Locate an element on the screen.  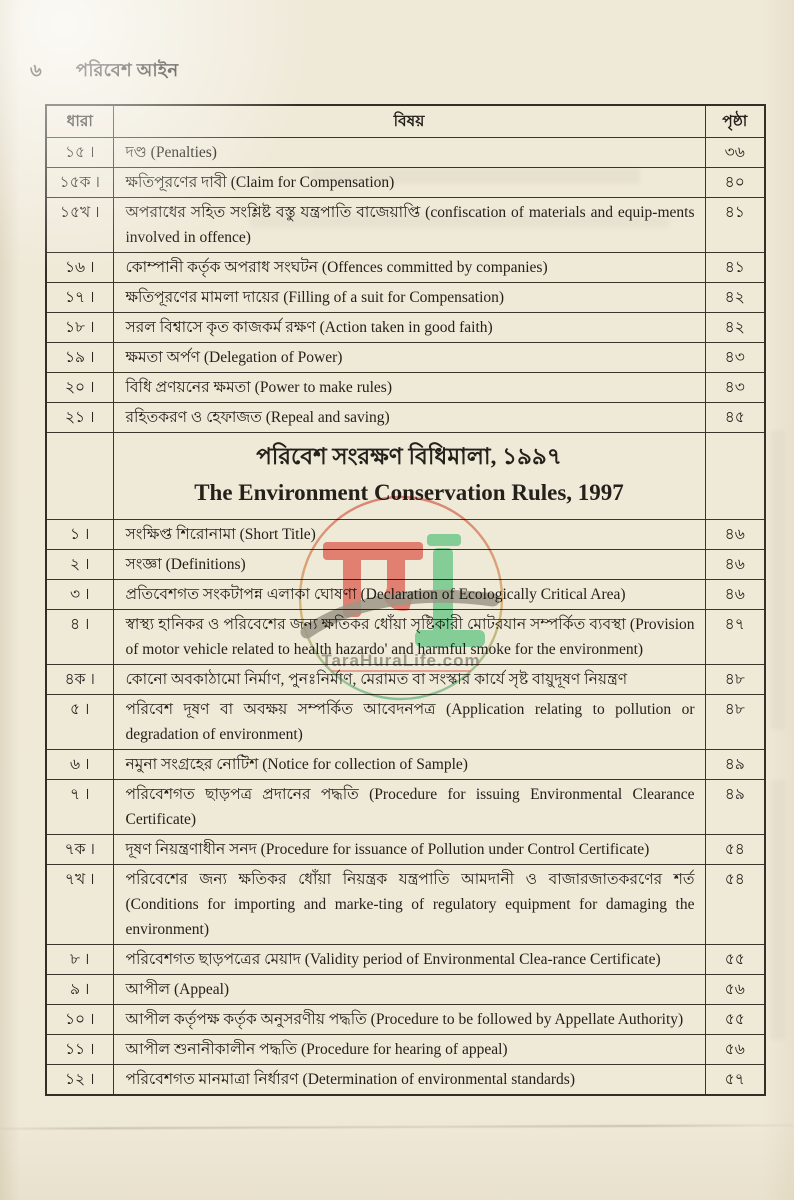
table-row: ১৯ । ক্ষমতা অর্পণ (Delegation of Power) ৪৩ is located at coordinates (405, 357).